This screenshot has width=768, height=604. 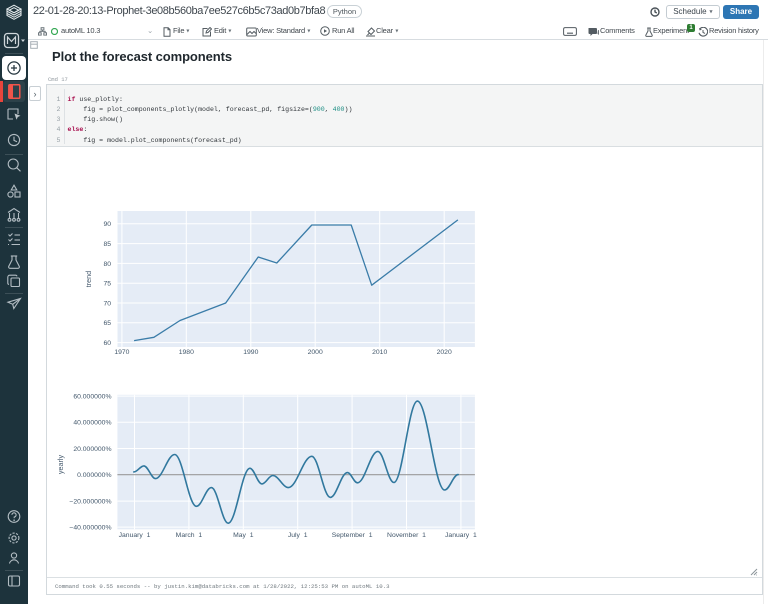 I want to click on svg-text: 60.000000%, so click(x=92, y=397).